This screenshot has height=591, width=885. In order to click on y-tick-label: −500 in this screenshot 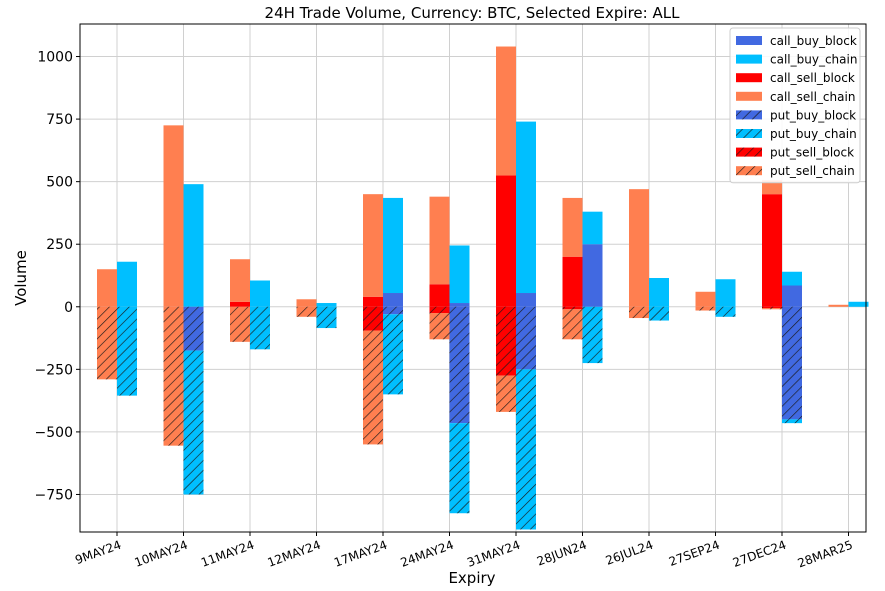, I will do `click(54, 433)`.